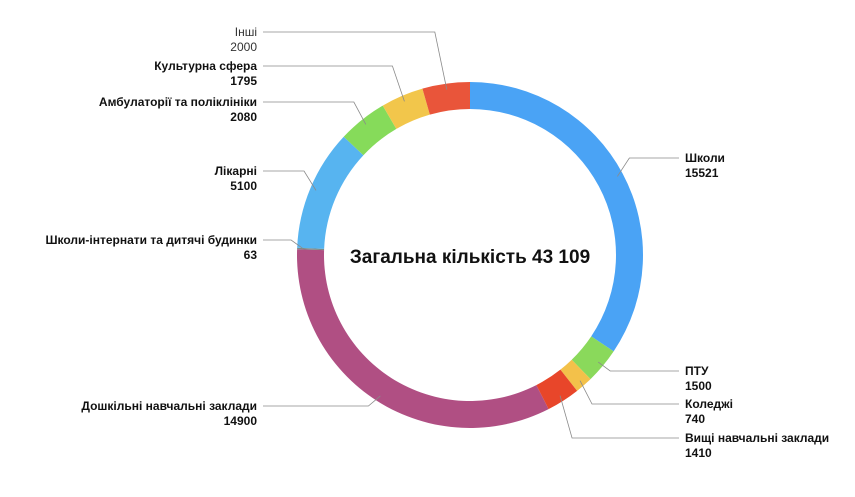  Describe the element at coordinates (757, 438) in the screenshot. I see `slice-label-вищі-навчальні-заклади: Вищі навчальні заклади` at that location.